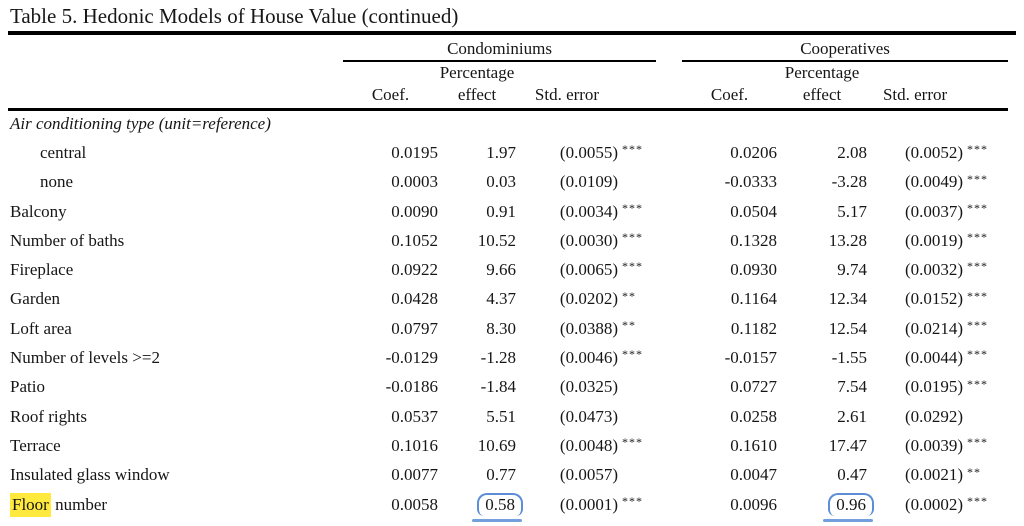 The height and width of the screenshot is (526, 1024). Describe the element at coordinates (508, 123) in the screenshot. I see `table-row: Air conditioning type (unit=reference)` at that location.